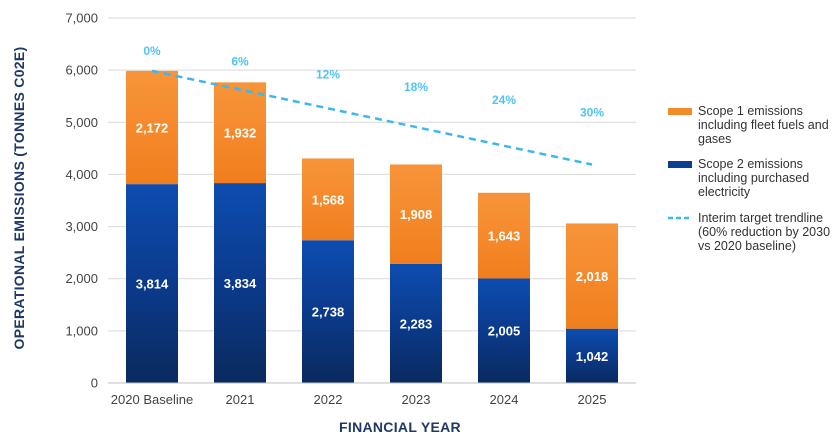  What do you see at coordinates (81, 122) in the screenshot?
I see `y-tick-label: 5,000` at bounding box center [81, 122].